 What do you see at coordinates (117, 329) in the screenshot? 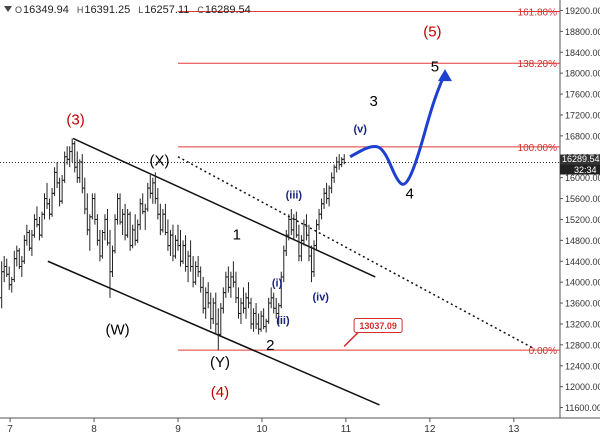
I see `wave-label-2: (W)` at bounding box center [117, 329].